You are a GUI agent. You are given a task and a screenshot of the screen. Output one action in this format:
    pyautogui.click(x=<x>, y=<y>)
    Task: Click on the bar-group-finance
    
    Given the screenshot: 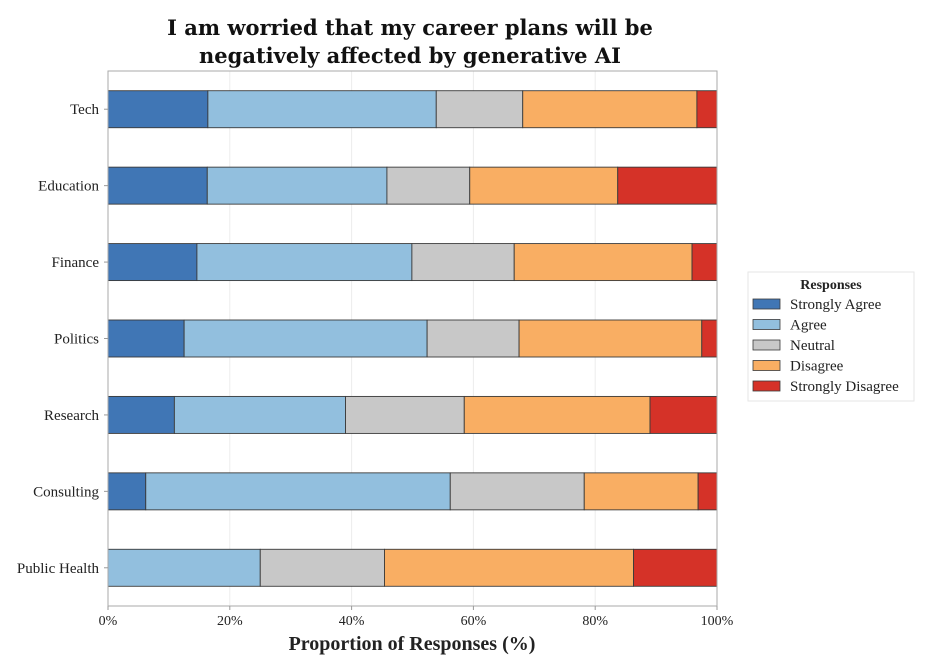 What is the action you would take?
    pyautogui.click(x=412, y=262)
    